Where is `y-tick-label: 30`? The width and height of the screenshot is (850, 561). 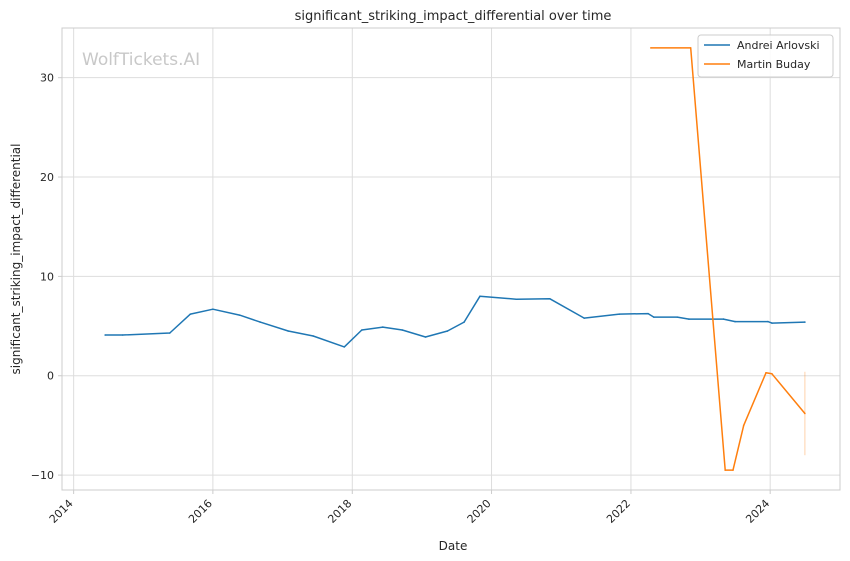 y-tick-label: 30 is located at coordinates (47, 78).